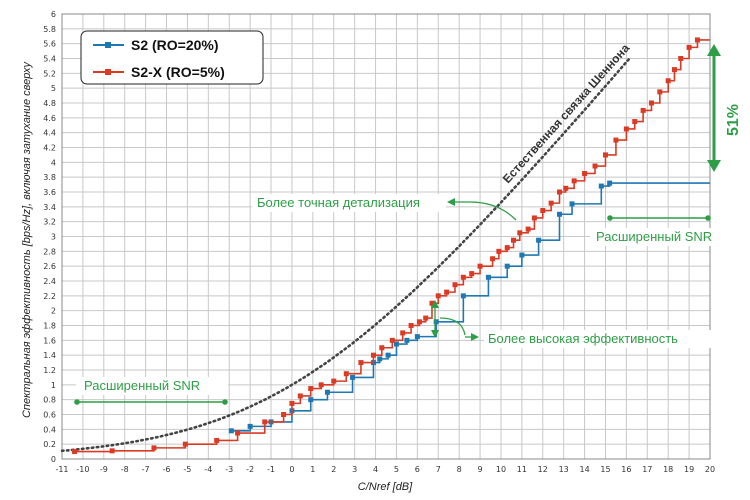  Describe the element at coordinates (49, 251) in the screenshot. I see `y-tick-label-14: 2.8` at that location.